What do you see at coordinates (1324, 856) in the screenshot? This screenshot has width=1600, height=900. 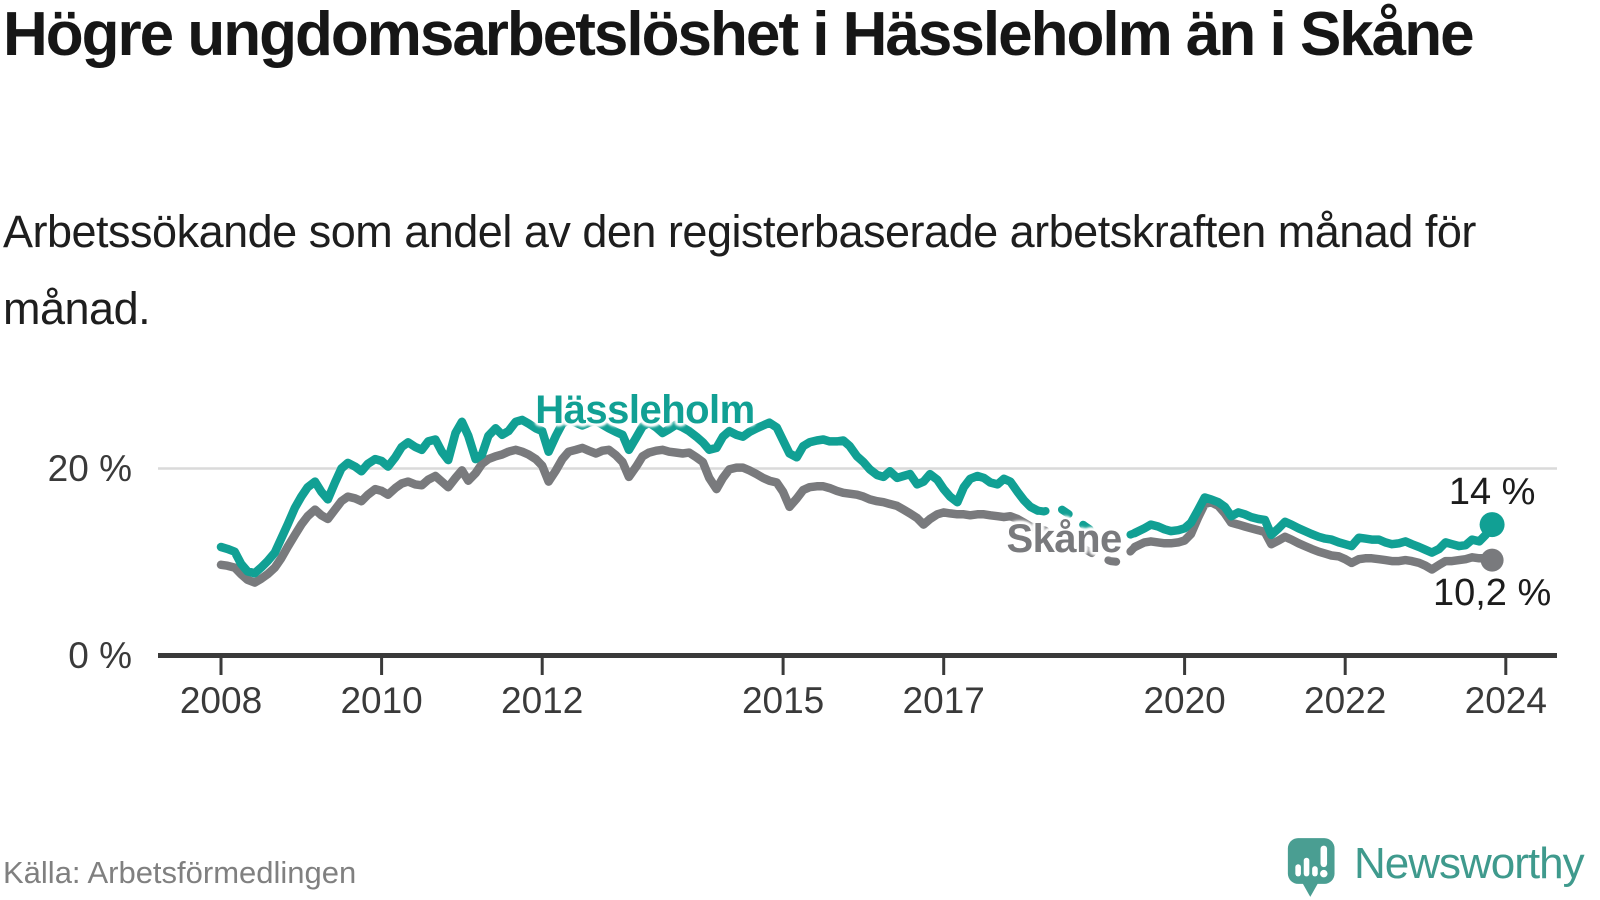 I see `logo-exclamation-stem` at bounding box center [1324, 856].